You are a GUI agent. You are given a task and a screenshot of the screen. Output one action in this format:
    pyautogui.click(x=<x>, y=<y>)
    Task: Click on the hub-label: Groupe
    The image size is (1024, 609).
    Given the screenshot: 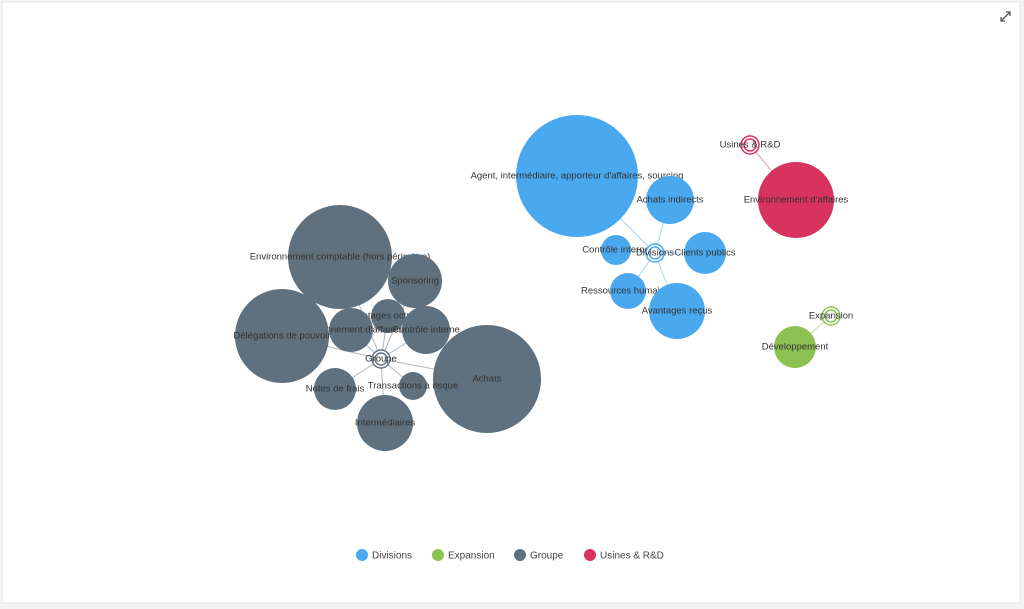 What is the action you would take?
    pyautogui.click(x=381, y=359)
    